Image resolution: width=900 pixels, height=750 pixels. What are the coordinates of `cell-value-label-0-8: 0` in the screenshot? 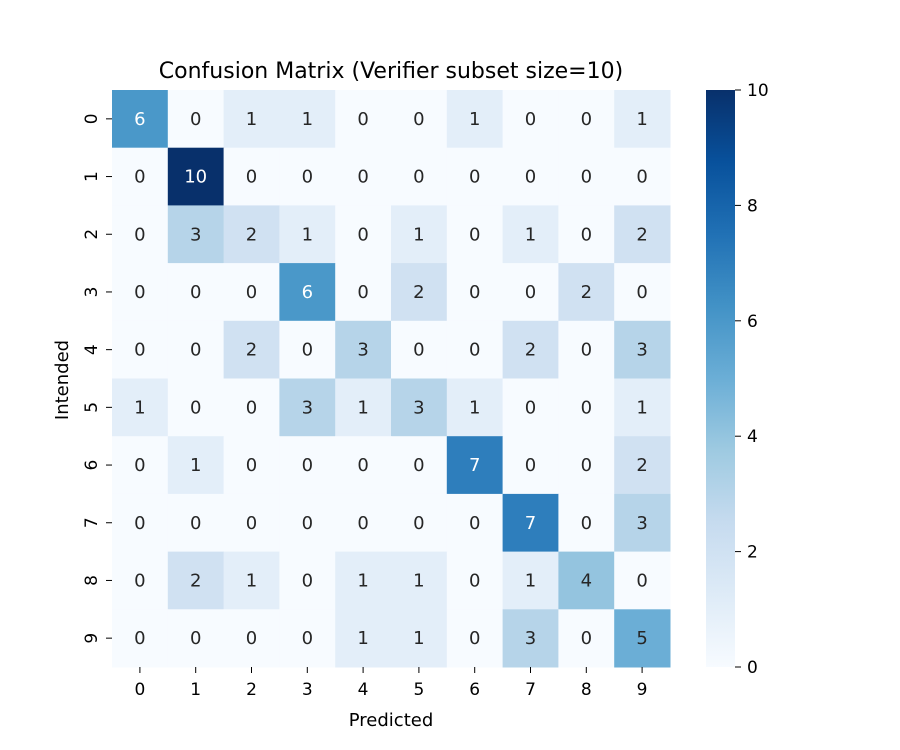 It's located at (586, 119).